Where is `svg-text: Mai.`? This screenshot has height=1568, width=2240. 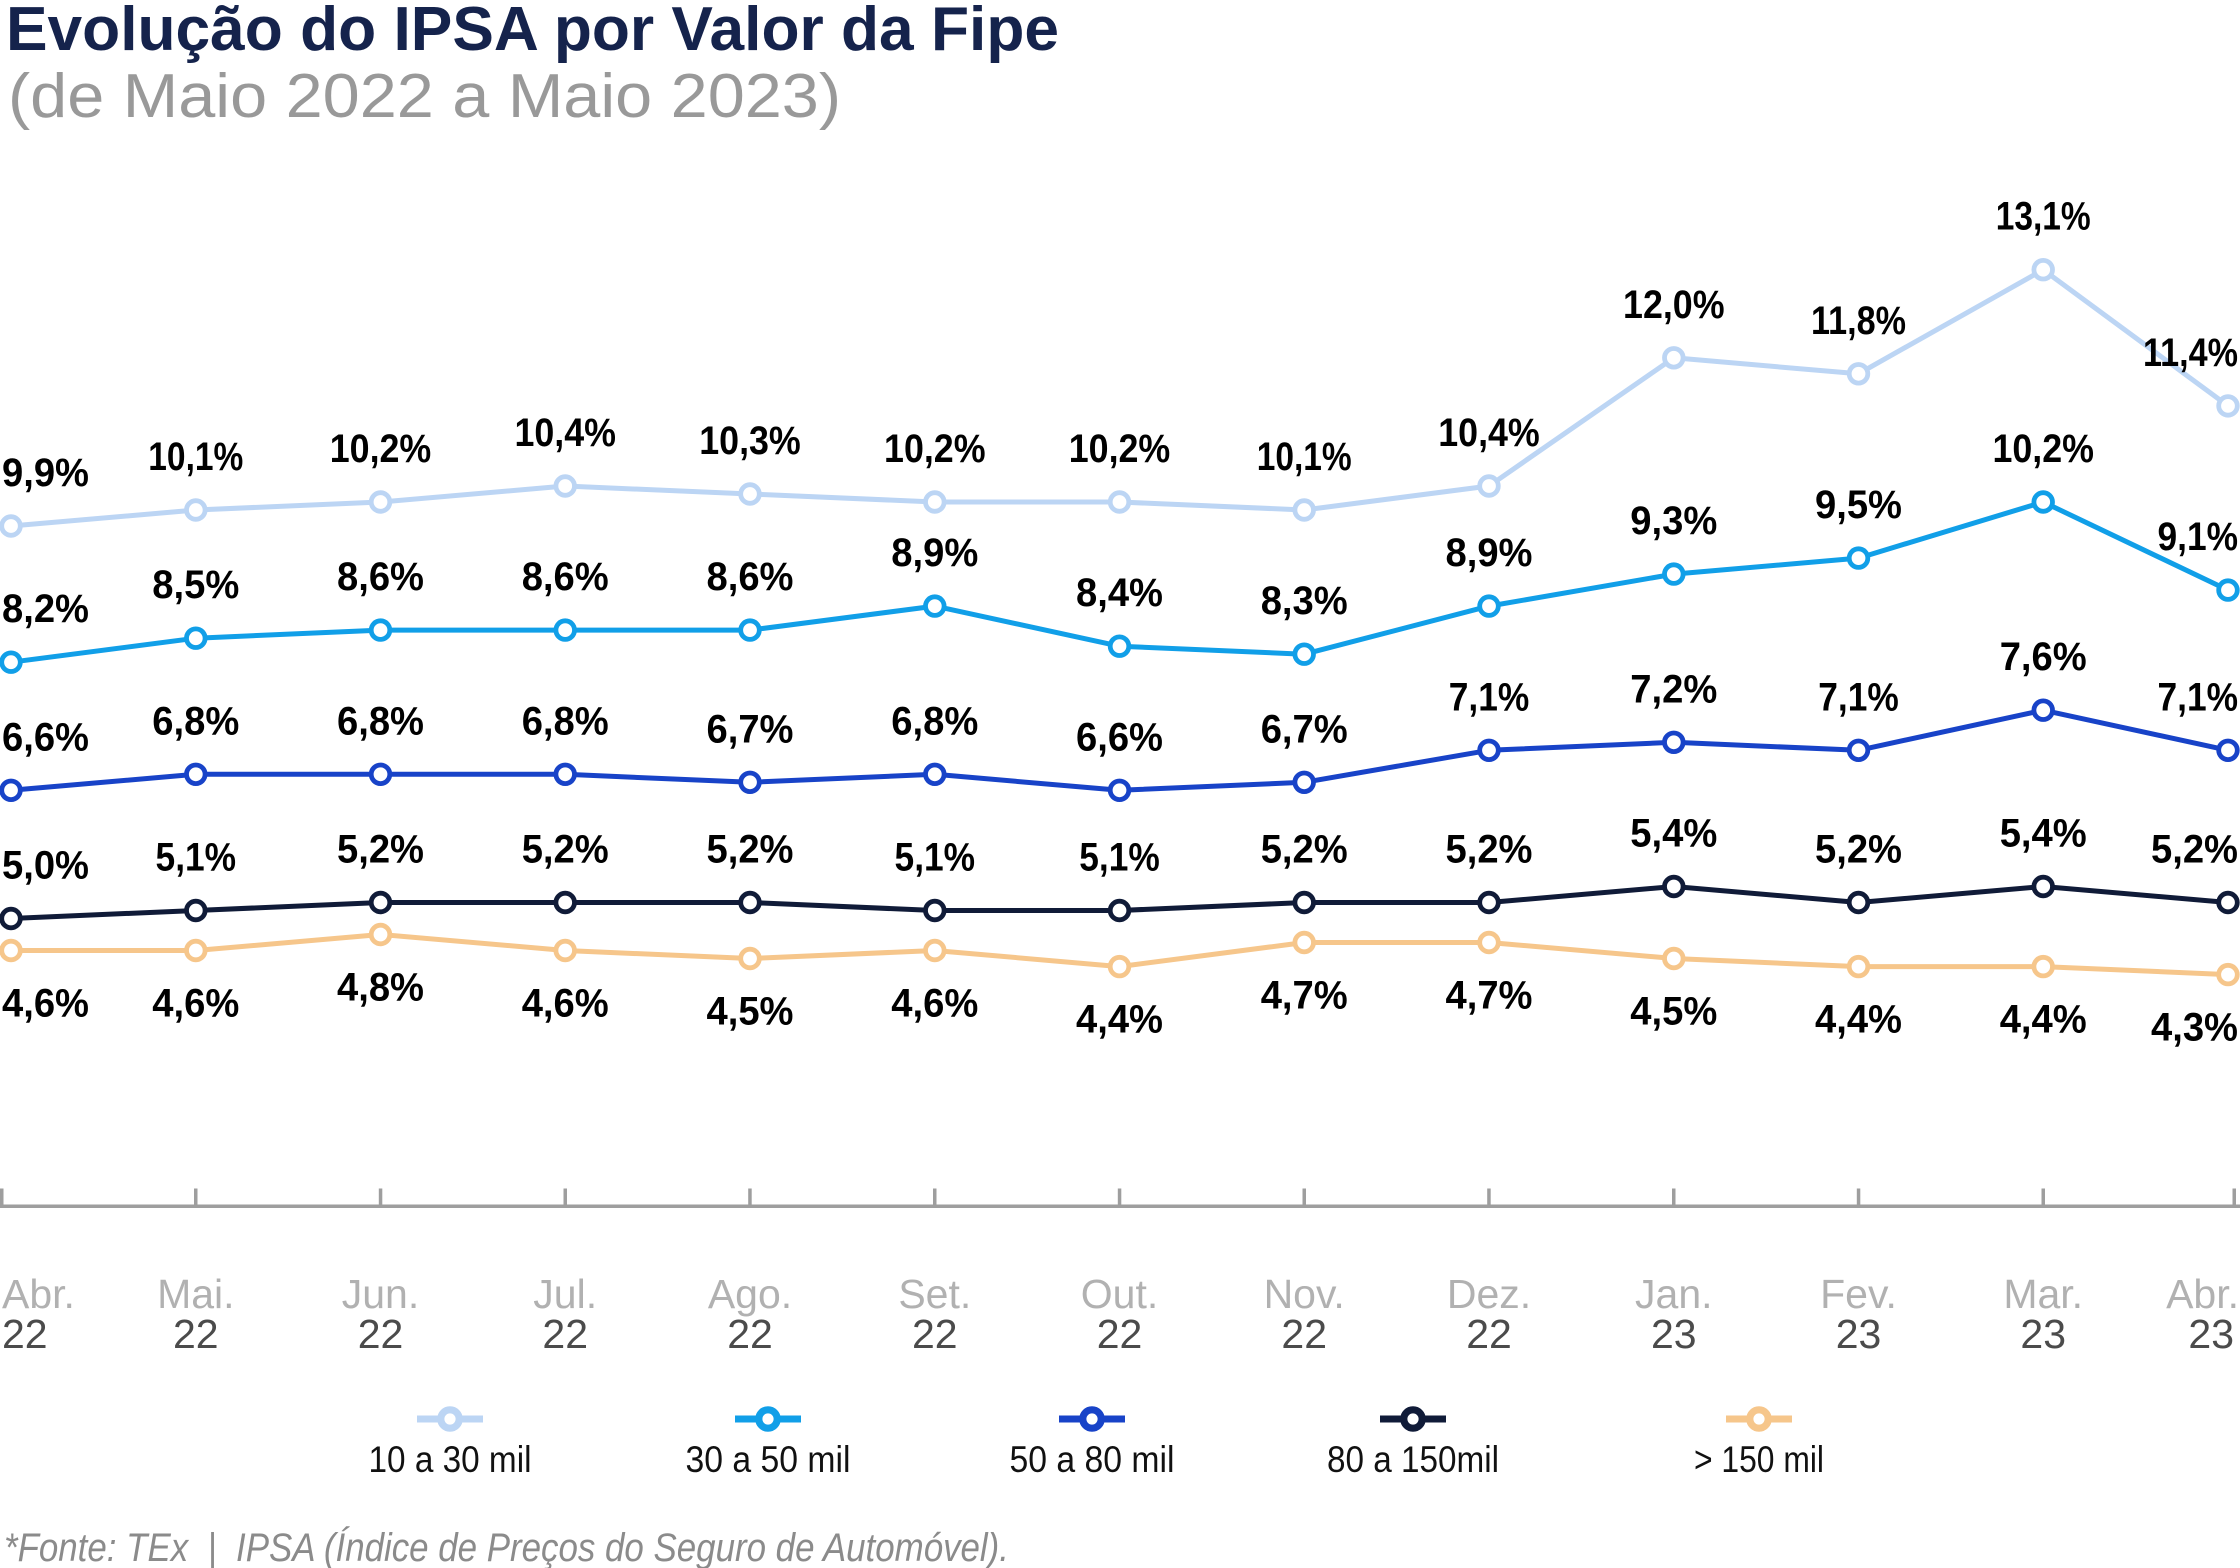 svg-text: Mai. is located at coordinates (195, 1294).